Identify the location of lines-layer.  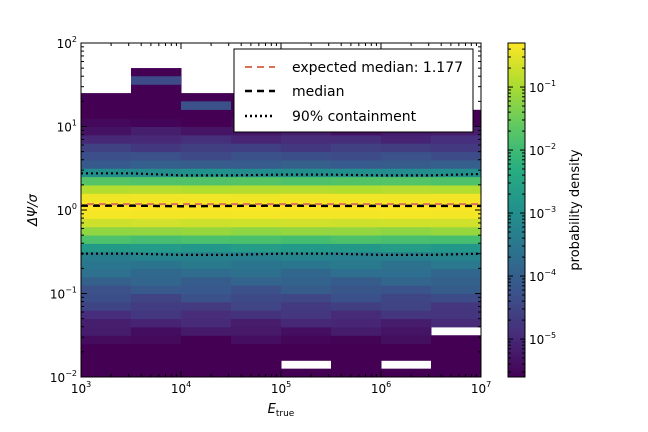
(281, 214).